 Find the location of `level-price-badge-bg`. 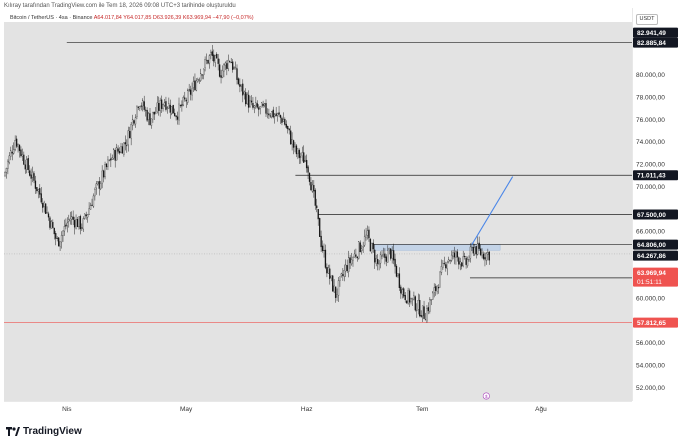

level-price-badge-bg is located at coordinates (655, 42).